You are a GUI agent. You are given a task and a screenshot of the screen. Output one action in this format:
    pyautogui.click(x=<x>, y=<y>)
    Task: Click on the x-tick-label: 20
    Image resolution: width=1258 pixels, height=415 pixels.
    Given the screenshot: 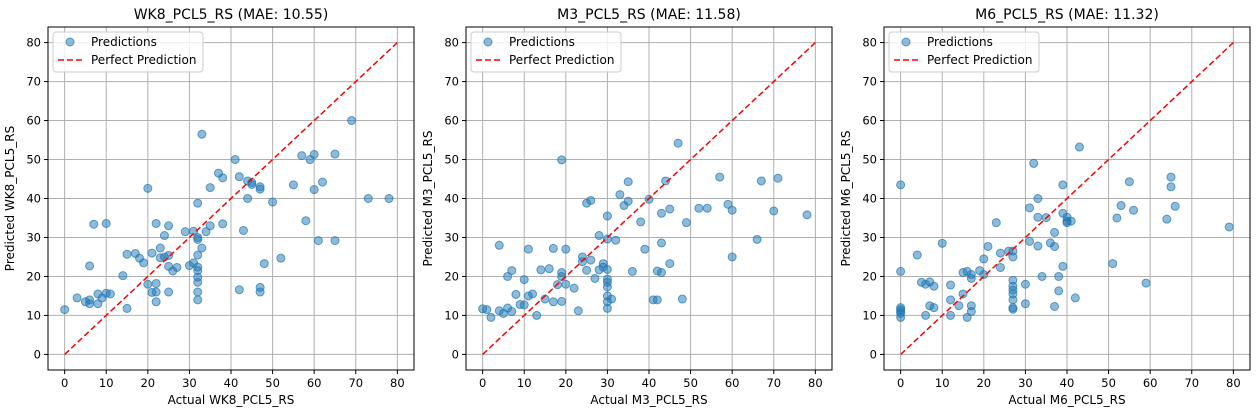 What is the action you would take?
    pyautogui.click(x=565, y=383)
    